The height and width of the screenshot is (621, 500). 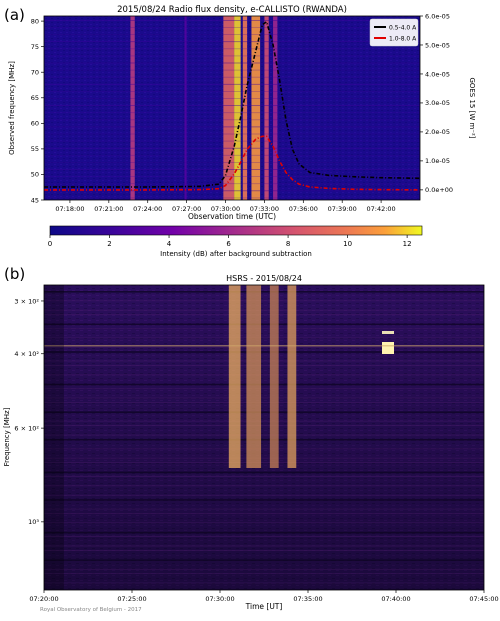 What do you see at coordinates (26, 354) in the screenshot?
I see `y-tick-label-b-1: 4 × 10²` at bounding box center [26, 354].